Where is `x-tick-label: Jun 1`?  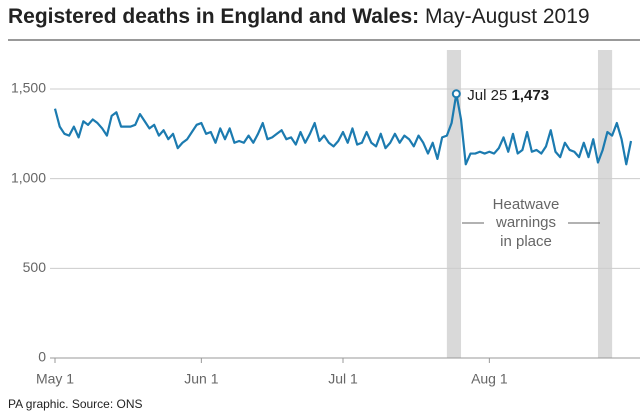 x-tick-label: Jun 1 is located at coordinates (201, 379).